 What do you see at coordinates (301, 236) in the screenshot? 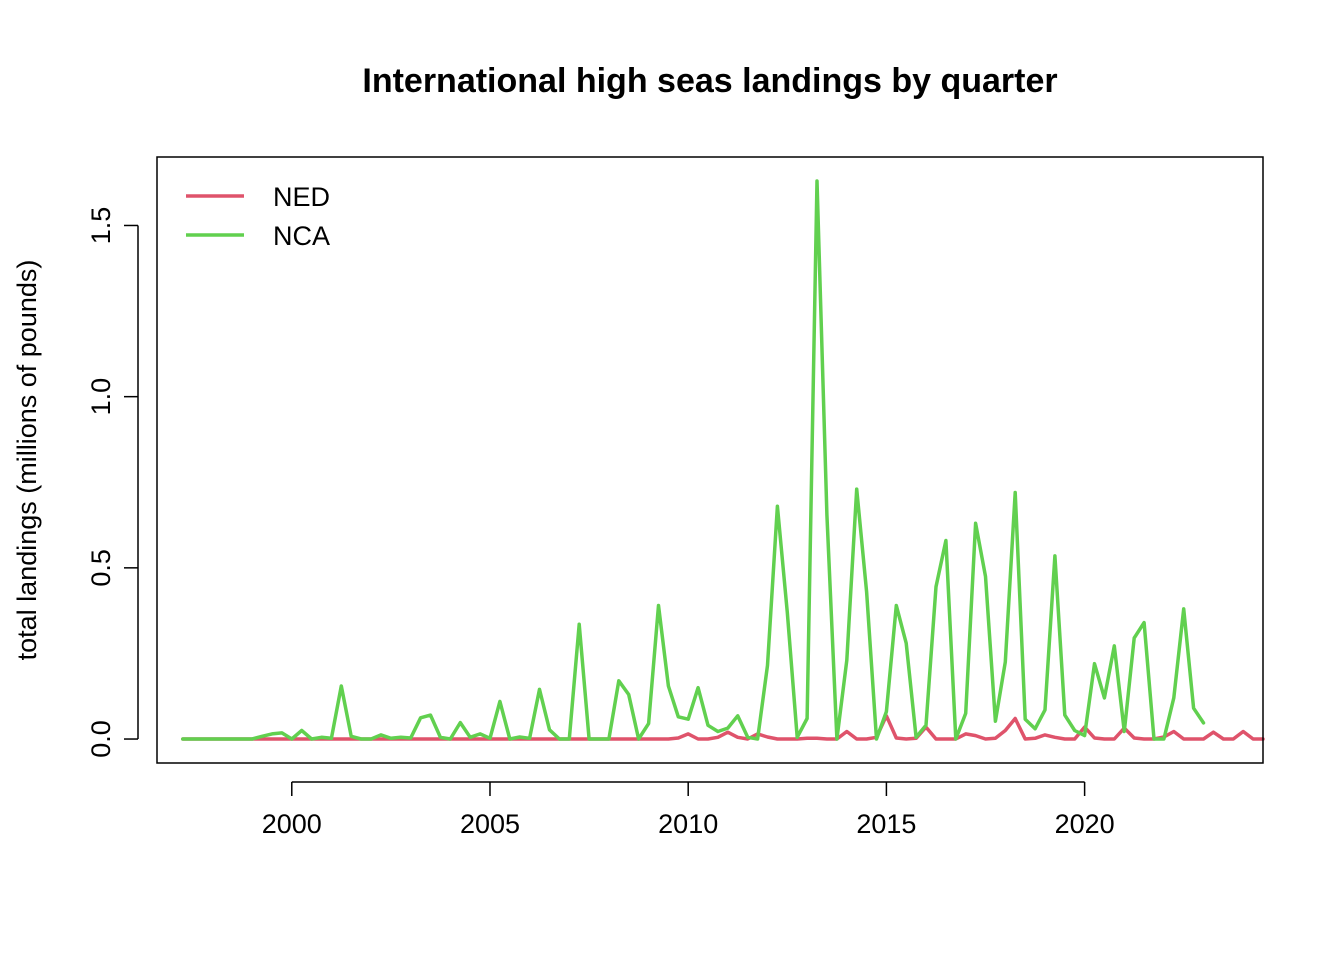
I see `legend-label-nca: NCA` at bounding box center [301, 236].